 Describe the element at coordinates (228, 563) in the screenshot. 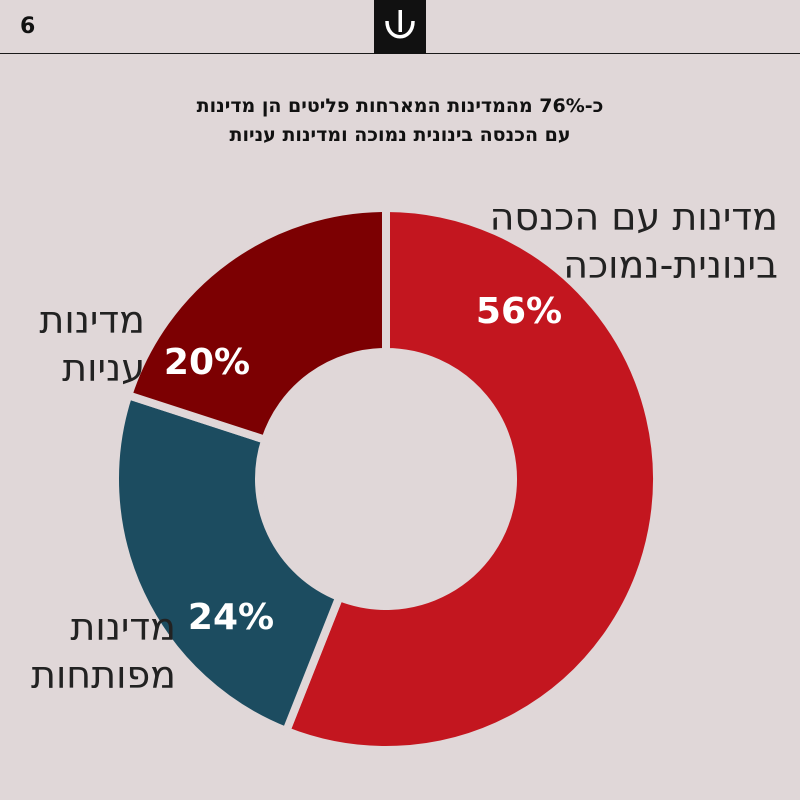

I see `donut-slice-developed` at that location.